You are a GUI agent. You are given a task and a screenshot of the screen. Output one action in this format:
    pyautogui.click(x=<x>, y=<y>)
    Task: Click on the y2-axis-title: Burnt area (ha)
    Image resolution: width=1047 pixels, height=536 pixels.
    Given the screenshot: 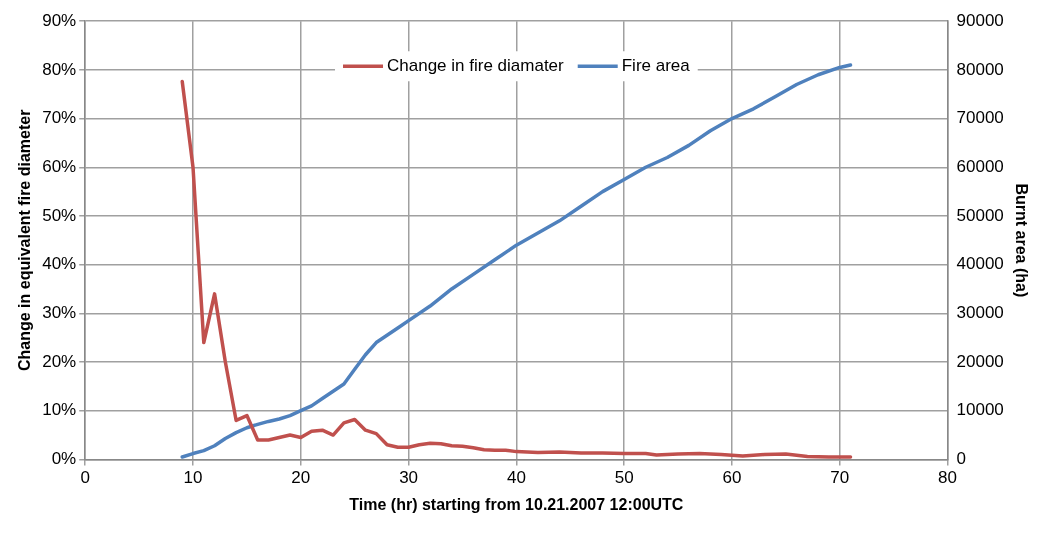 What is the action you would take?
    pyautogui.click(x=1021, y=240)
    